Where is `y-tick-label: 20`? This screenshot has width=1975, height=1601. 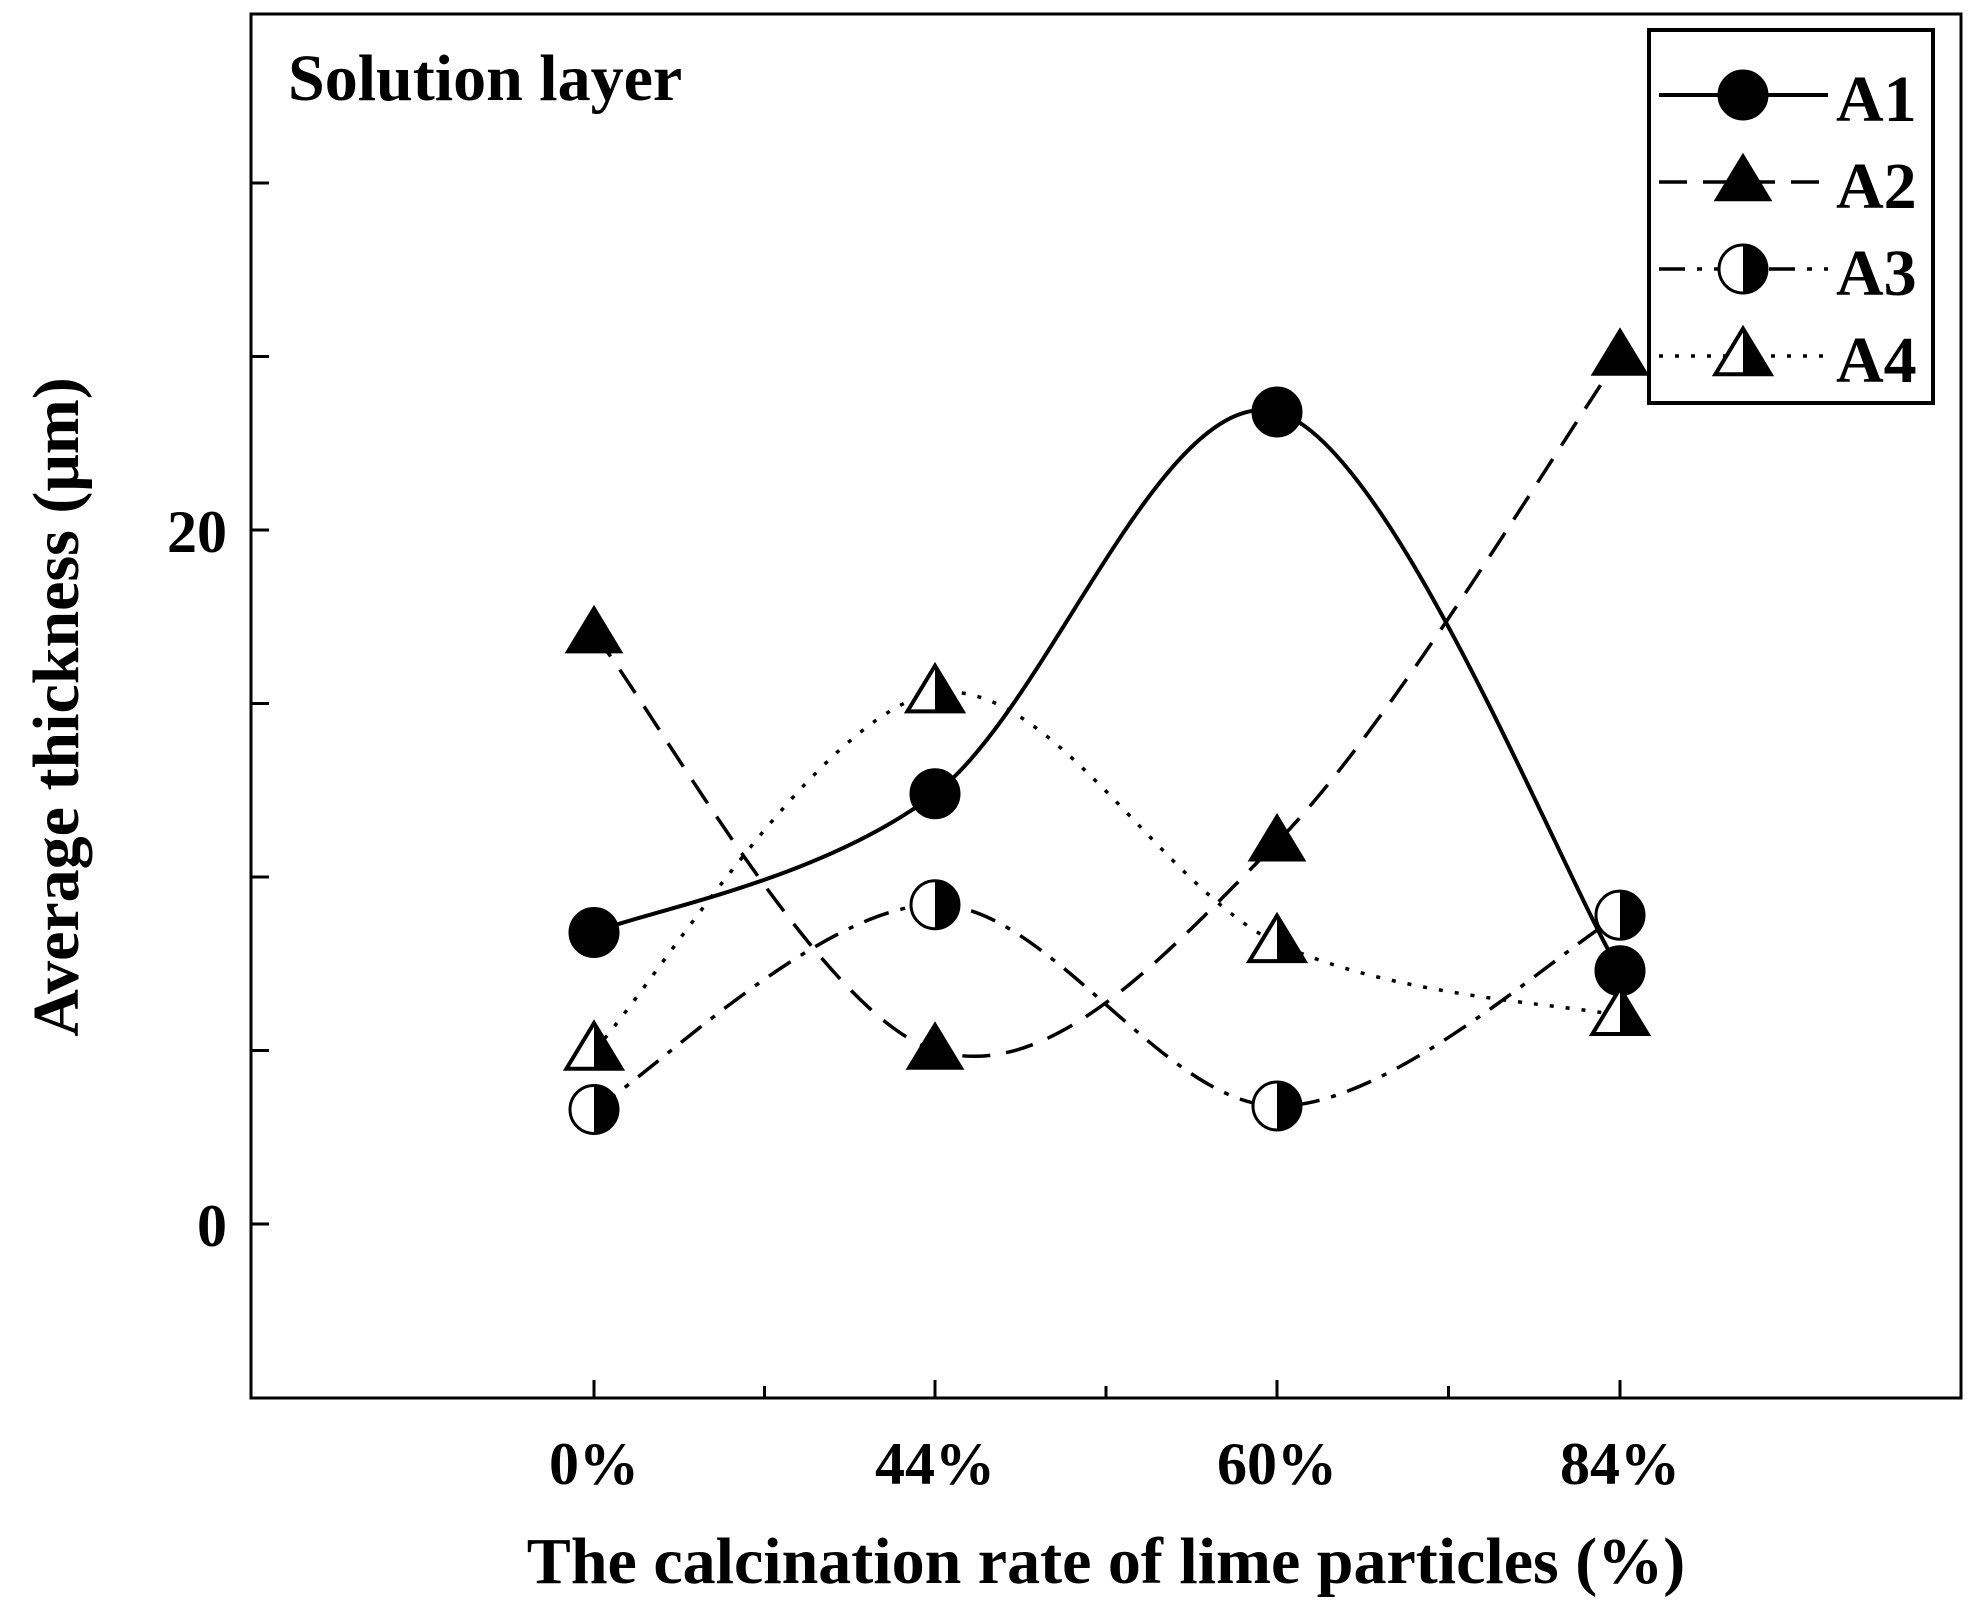
y-tick-label: 20 is located at coordinates (197, 532).